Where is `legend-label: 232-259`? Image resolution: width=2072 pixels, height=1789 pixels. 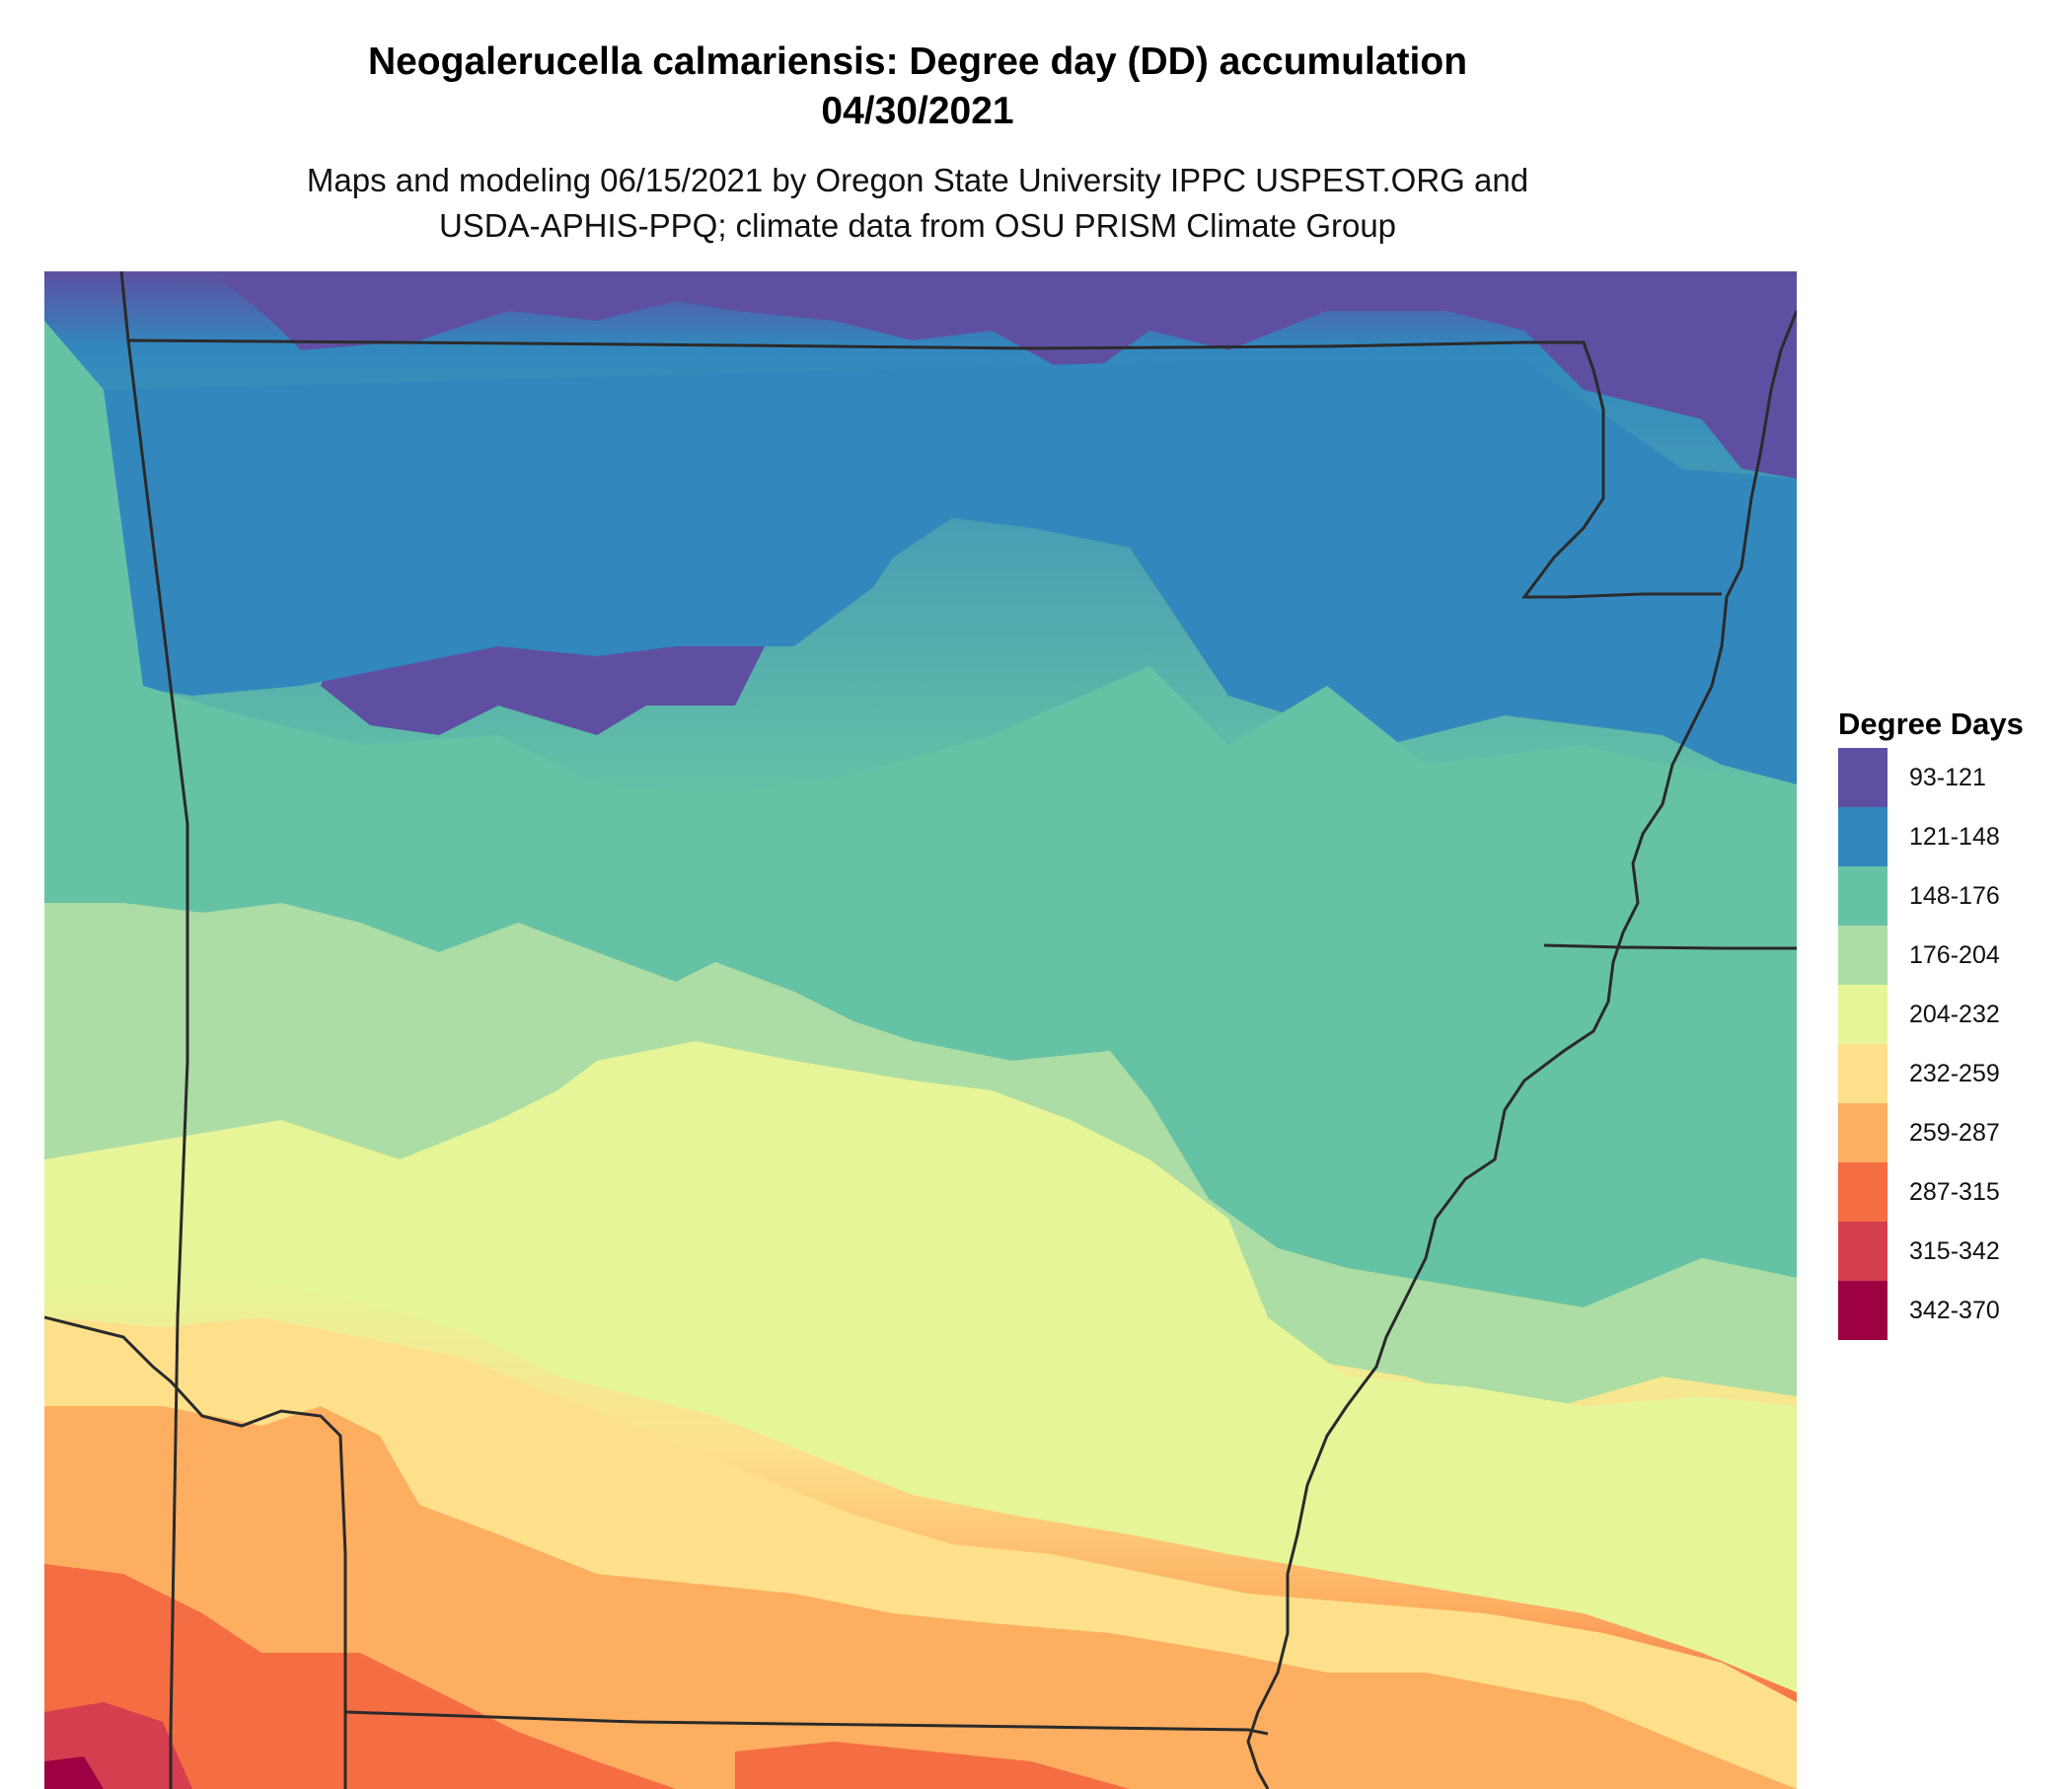 legend-label: 232-259 is located at coordinates (1955, 1073).